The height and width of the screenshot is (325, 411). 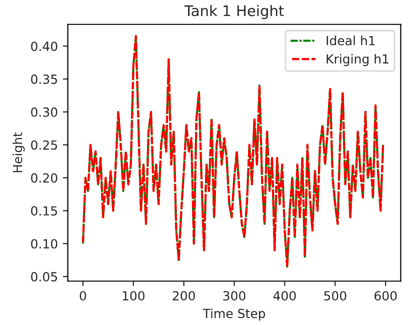 I want to click on x-tick-label: 200, so click(x=183, y=296).